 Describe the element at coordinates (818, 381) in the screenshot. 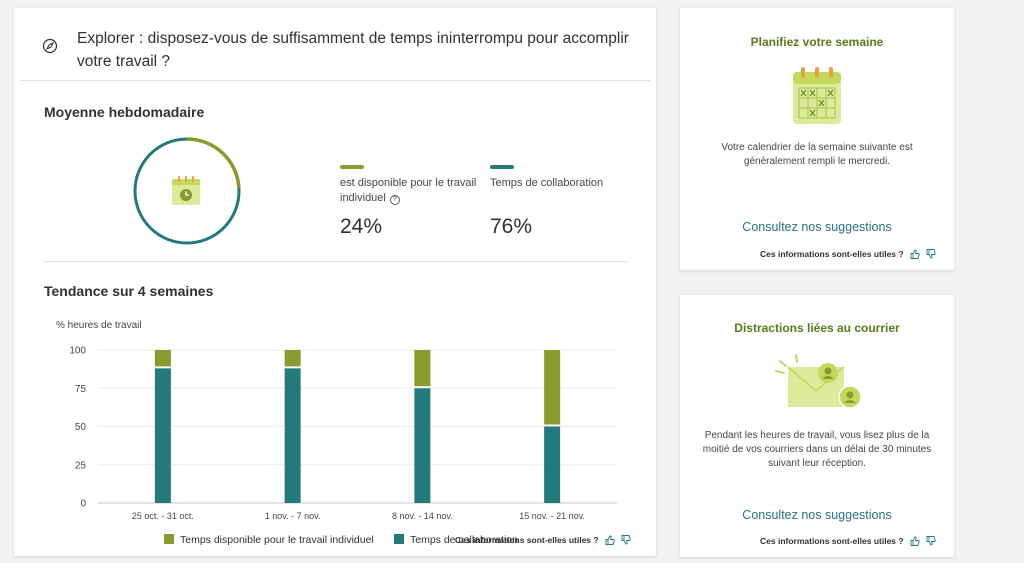

I see `mail-icon` at that location.